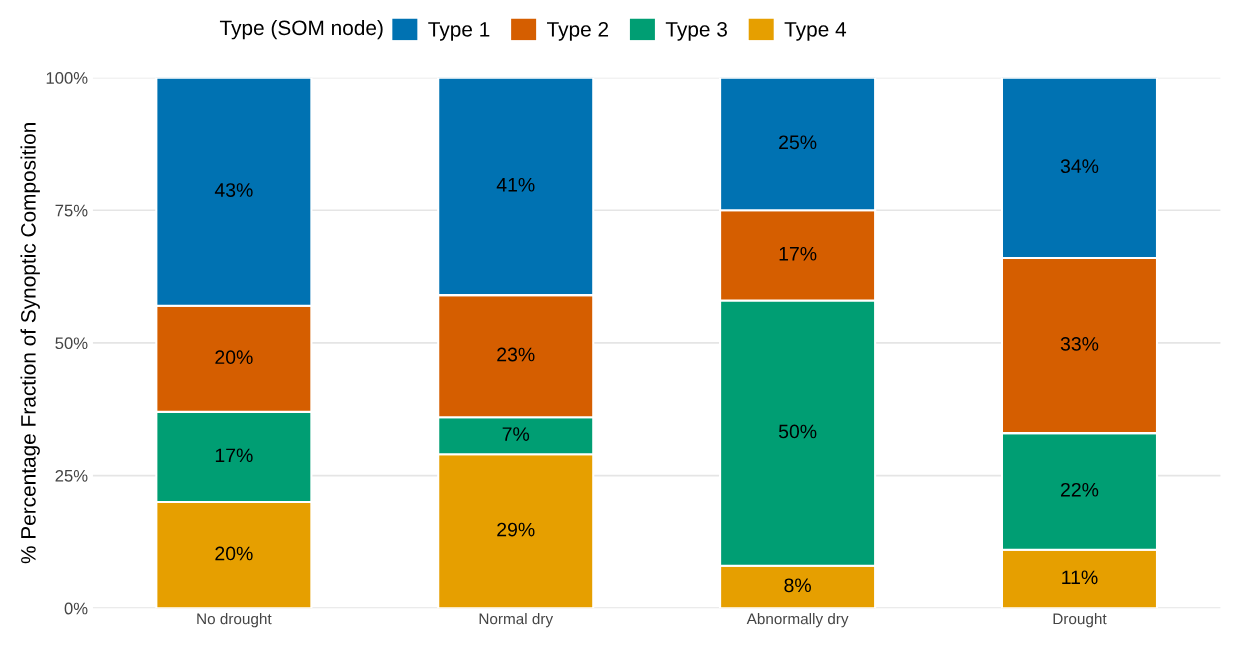  Describe the element at coordinates (516, 529) in the screenshot. I see `data-label: 29%` at that location.